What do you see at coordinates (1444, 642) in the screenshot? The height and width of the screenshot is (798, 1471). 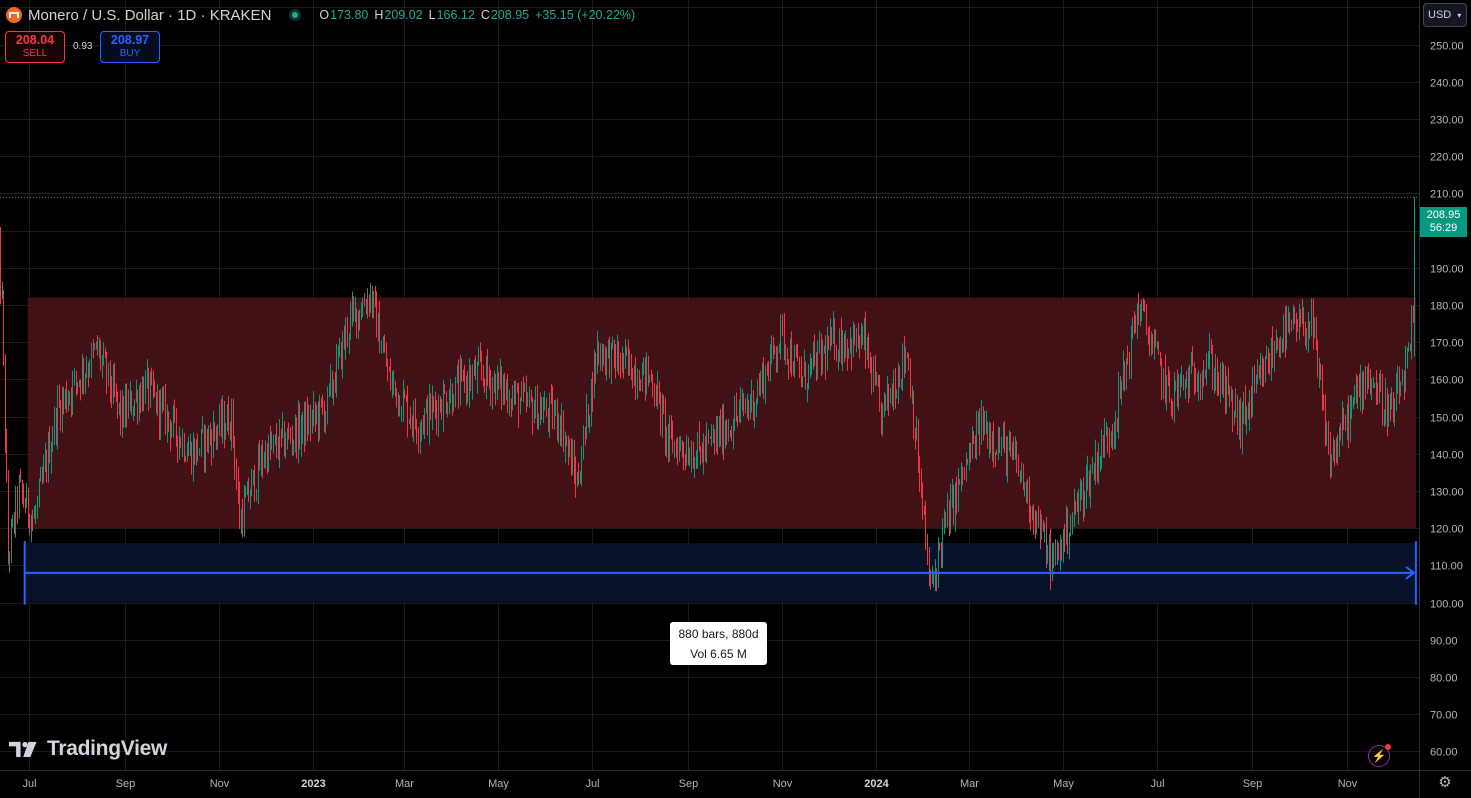 I see `y-tick-label: 90.00` at bounding box center [1444, 642].